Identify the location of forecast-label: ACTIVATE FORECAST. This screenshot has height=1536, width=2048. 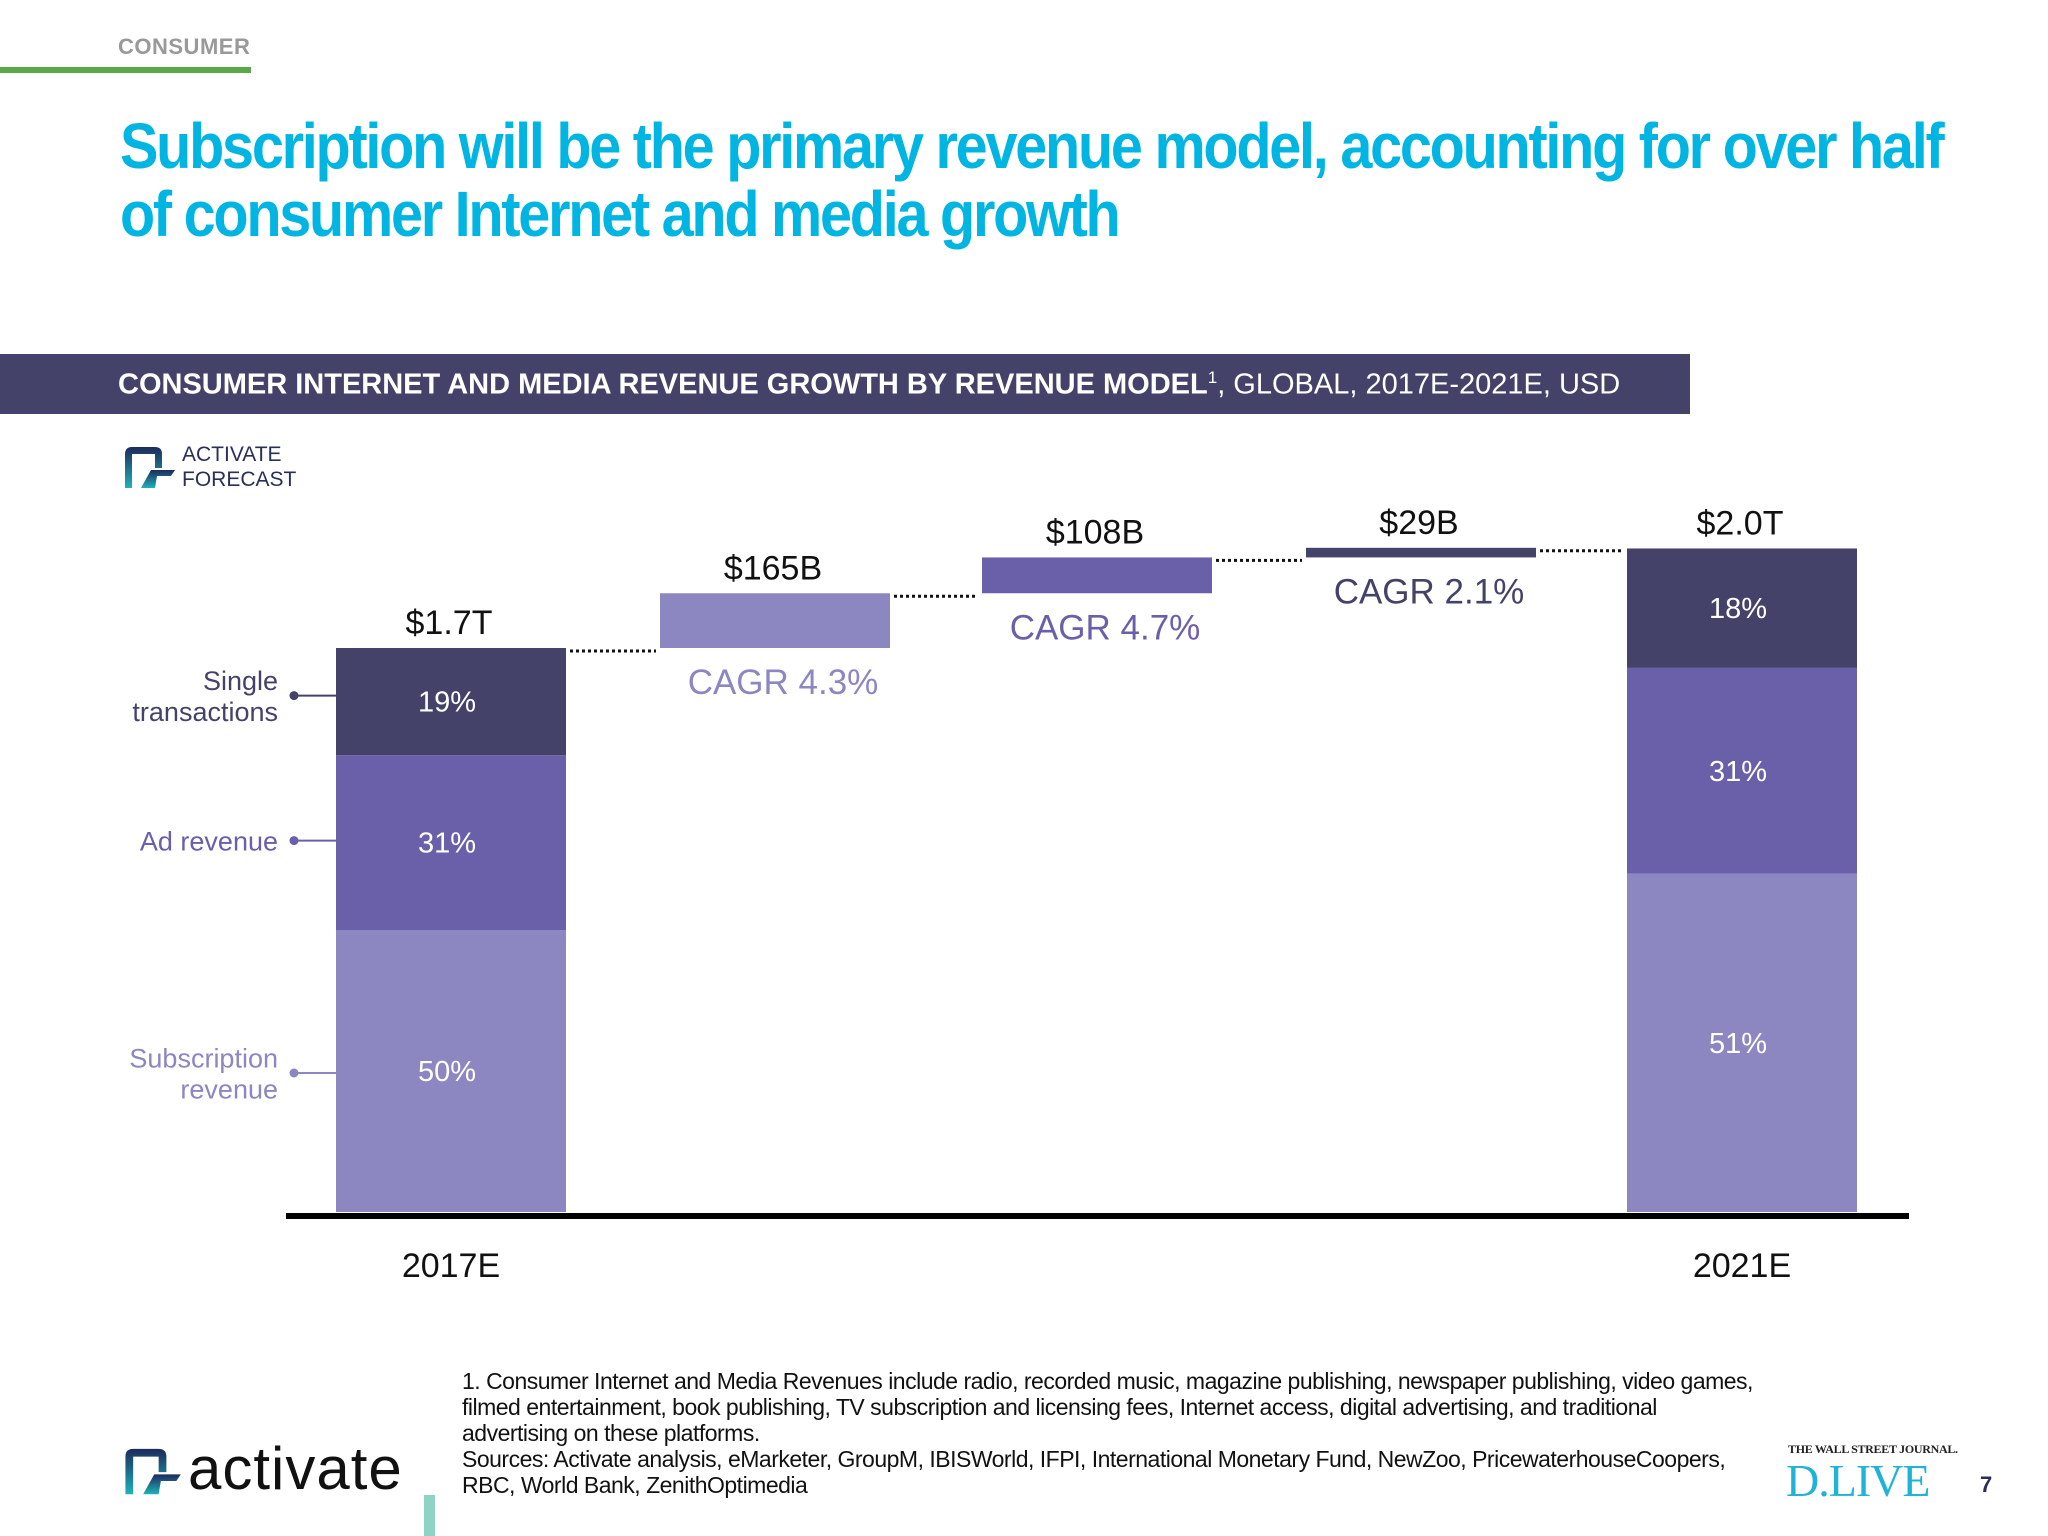
(239, 467).